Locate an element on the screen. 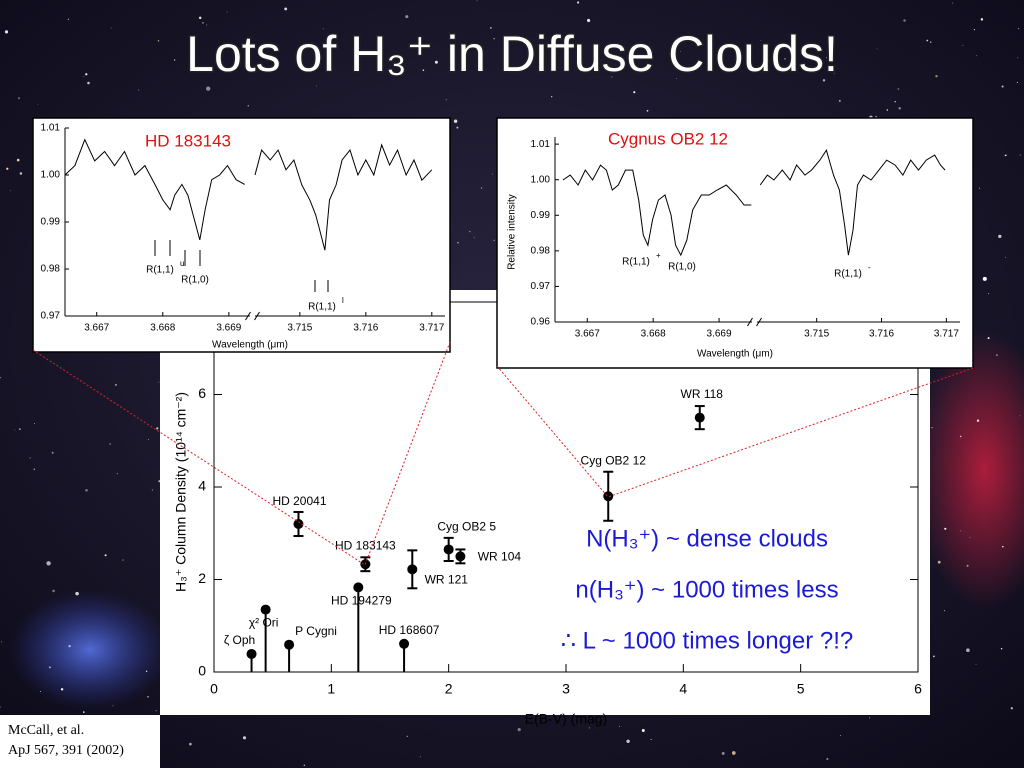  point-label: HD 20041 is located at coordinates (299, 501).